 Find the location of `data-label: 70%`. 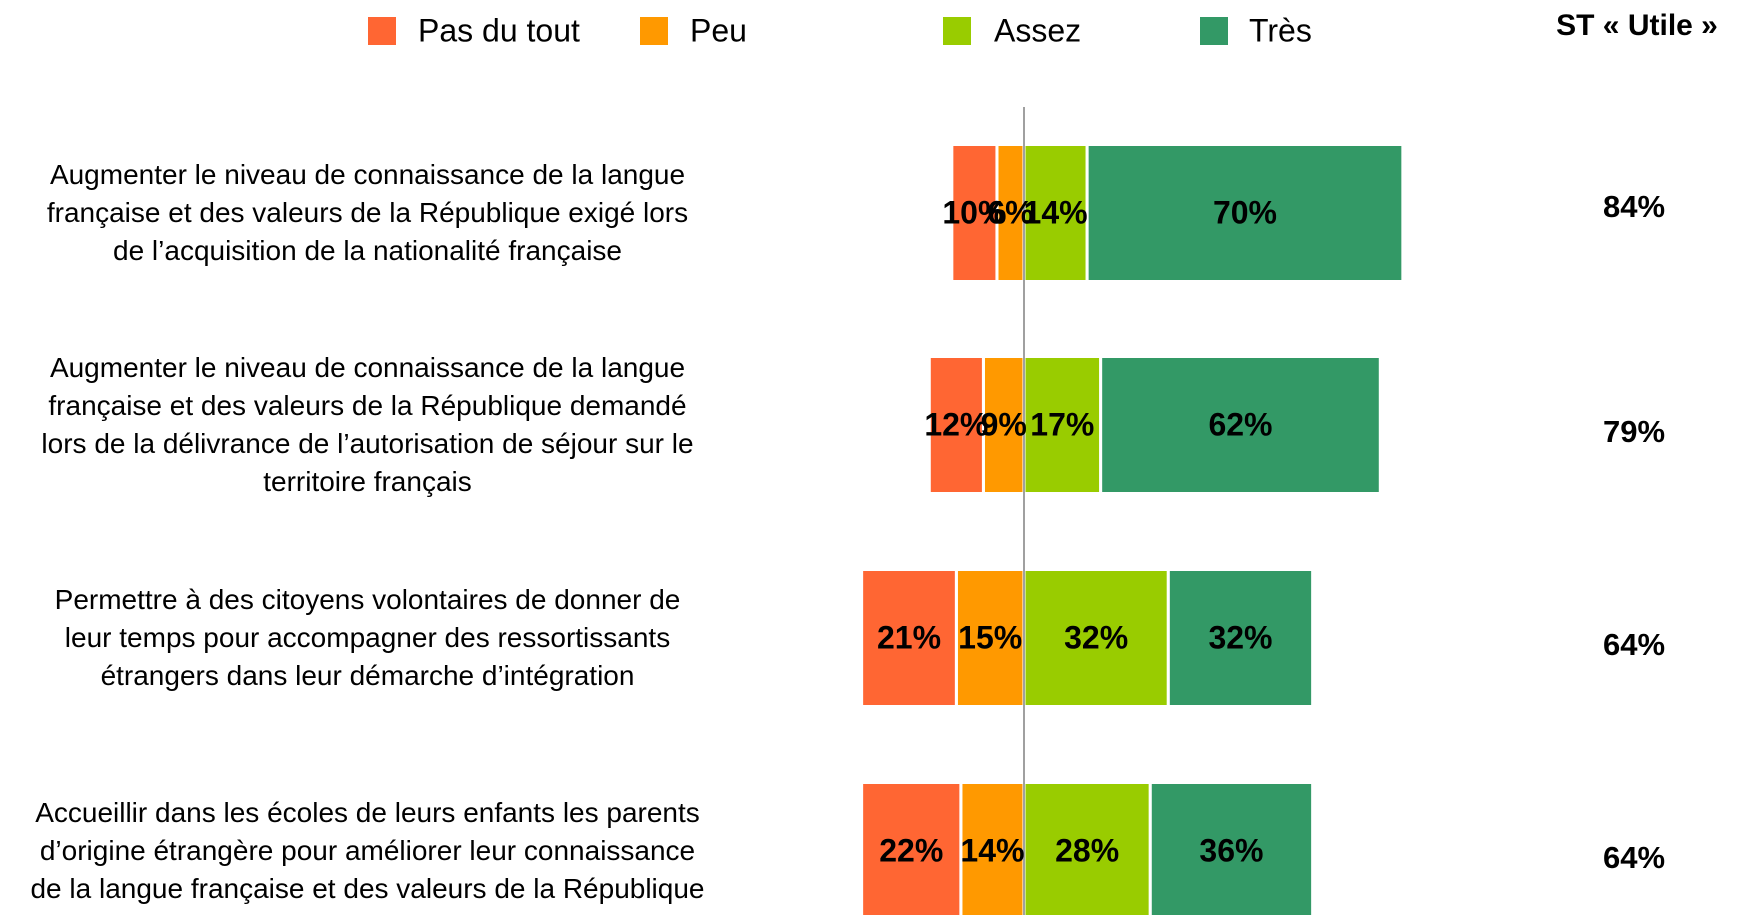

data-label: 70% is located at coordinates (1245, 212).